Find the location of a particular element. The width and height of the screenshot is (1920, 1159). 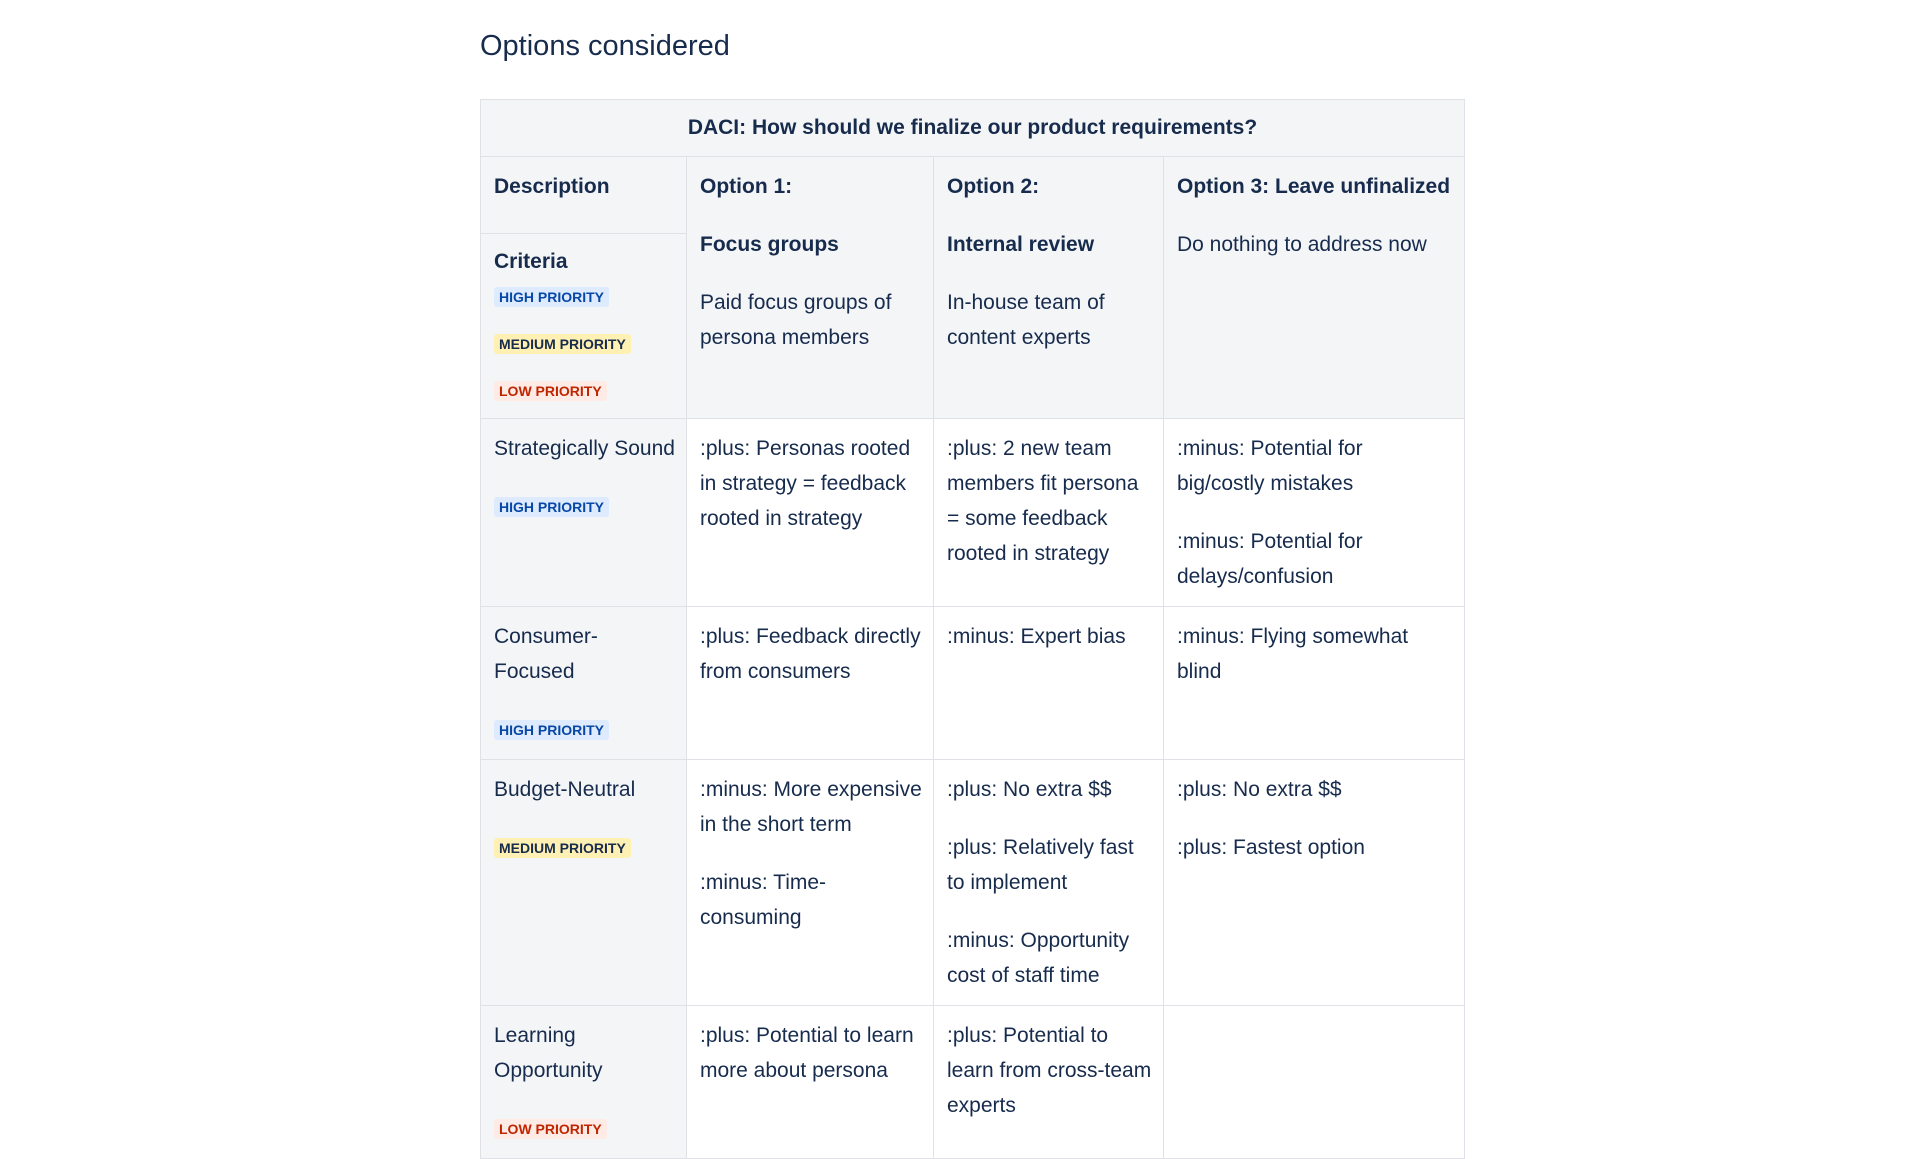

criterion-cell: Strategically Sound HIGH PRIORITY is located at coordinates (583, 512).